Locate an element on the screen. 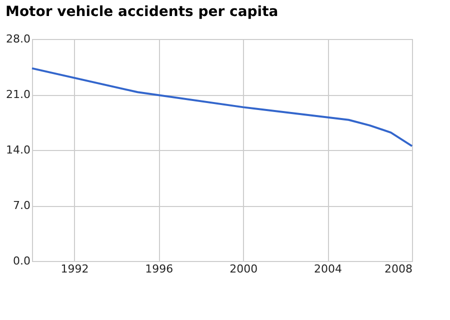 The height and width of the screenshot is (320, 450). y-tick-label: 14.0 is located at coordinates (18, 150).